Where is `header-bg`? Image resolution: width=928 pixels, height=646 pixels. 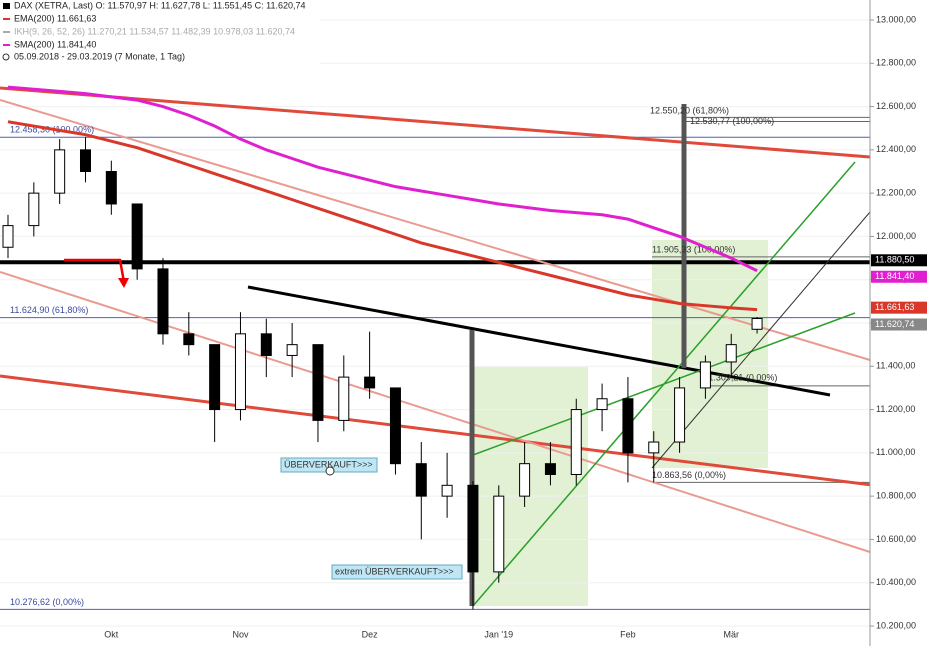 header-bg is located at coordinates (160, 32).